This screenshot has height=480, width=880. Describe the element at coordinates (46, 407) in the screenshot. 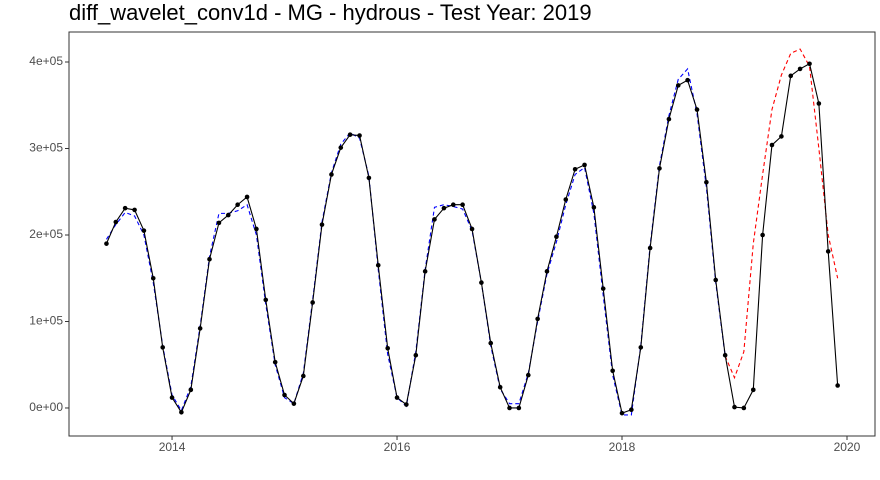

I see `y-tick-label: 0e+00` at that location.